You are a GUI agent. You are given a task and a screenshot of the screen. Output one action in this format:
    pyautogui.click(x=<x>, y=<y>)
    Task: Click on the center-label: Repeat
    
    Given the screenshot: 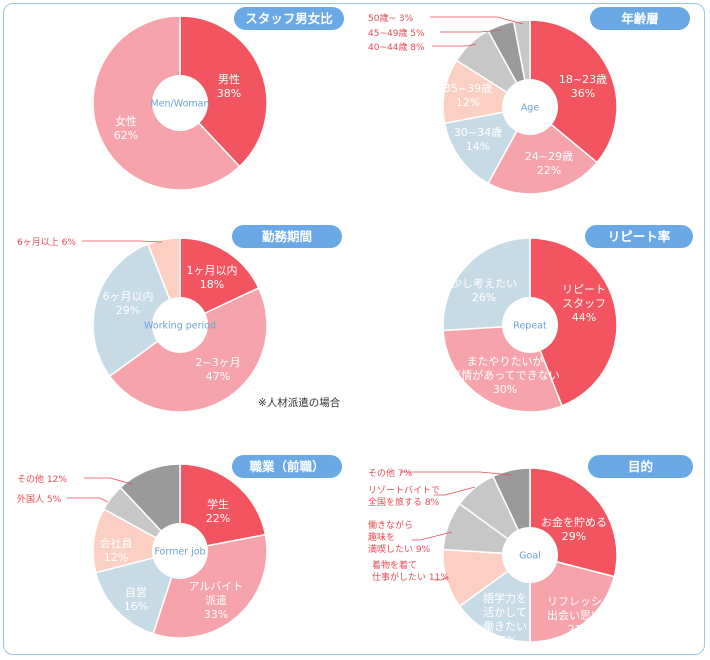 What is the action you would take?
    pyautogui.click(x=530, y=326)
    